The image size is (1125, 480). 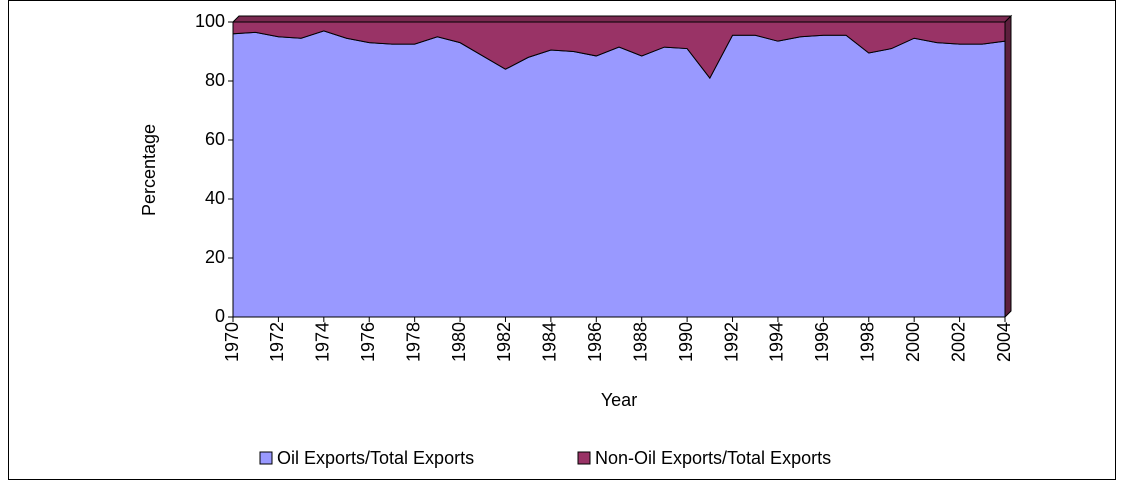 What do you see at coordinates (640, 342) in the screenshot?
I see `x-tick-label: 1988` at bounding box center [640, 342].